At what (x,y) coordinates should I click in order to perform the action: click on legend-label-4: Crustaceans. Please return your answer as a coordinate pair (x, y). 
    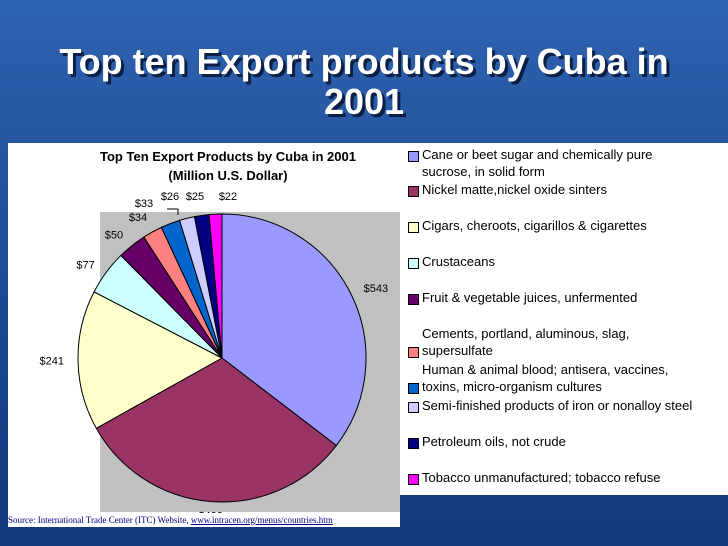
    Looking at the image, I should click on (458, 261).